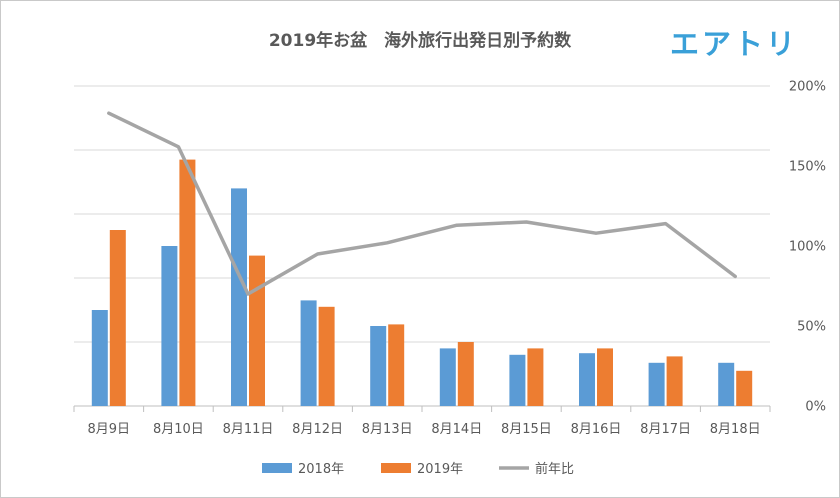 The height and width of the screenshot is (498, 840). Describe the element at coordinates (420, 40) in the screenshot. I see `chart-title: 2019年お盆 海外旅行出発日別予約数` at that location.